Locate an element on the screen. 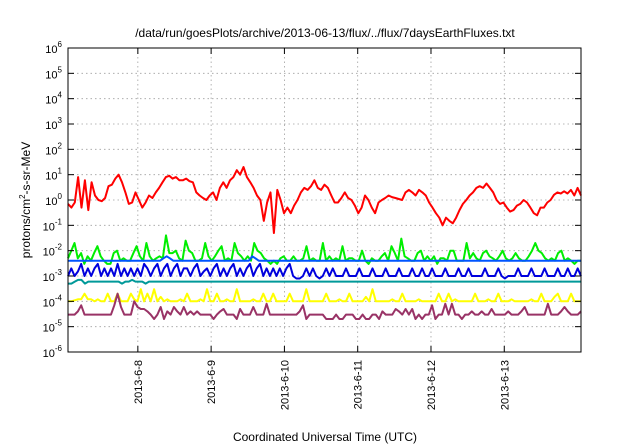  y-tick-label: 10⁻⁵ is located at coordinates (53, 327).